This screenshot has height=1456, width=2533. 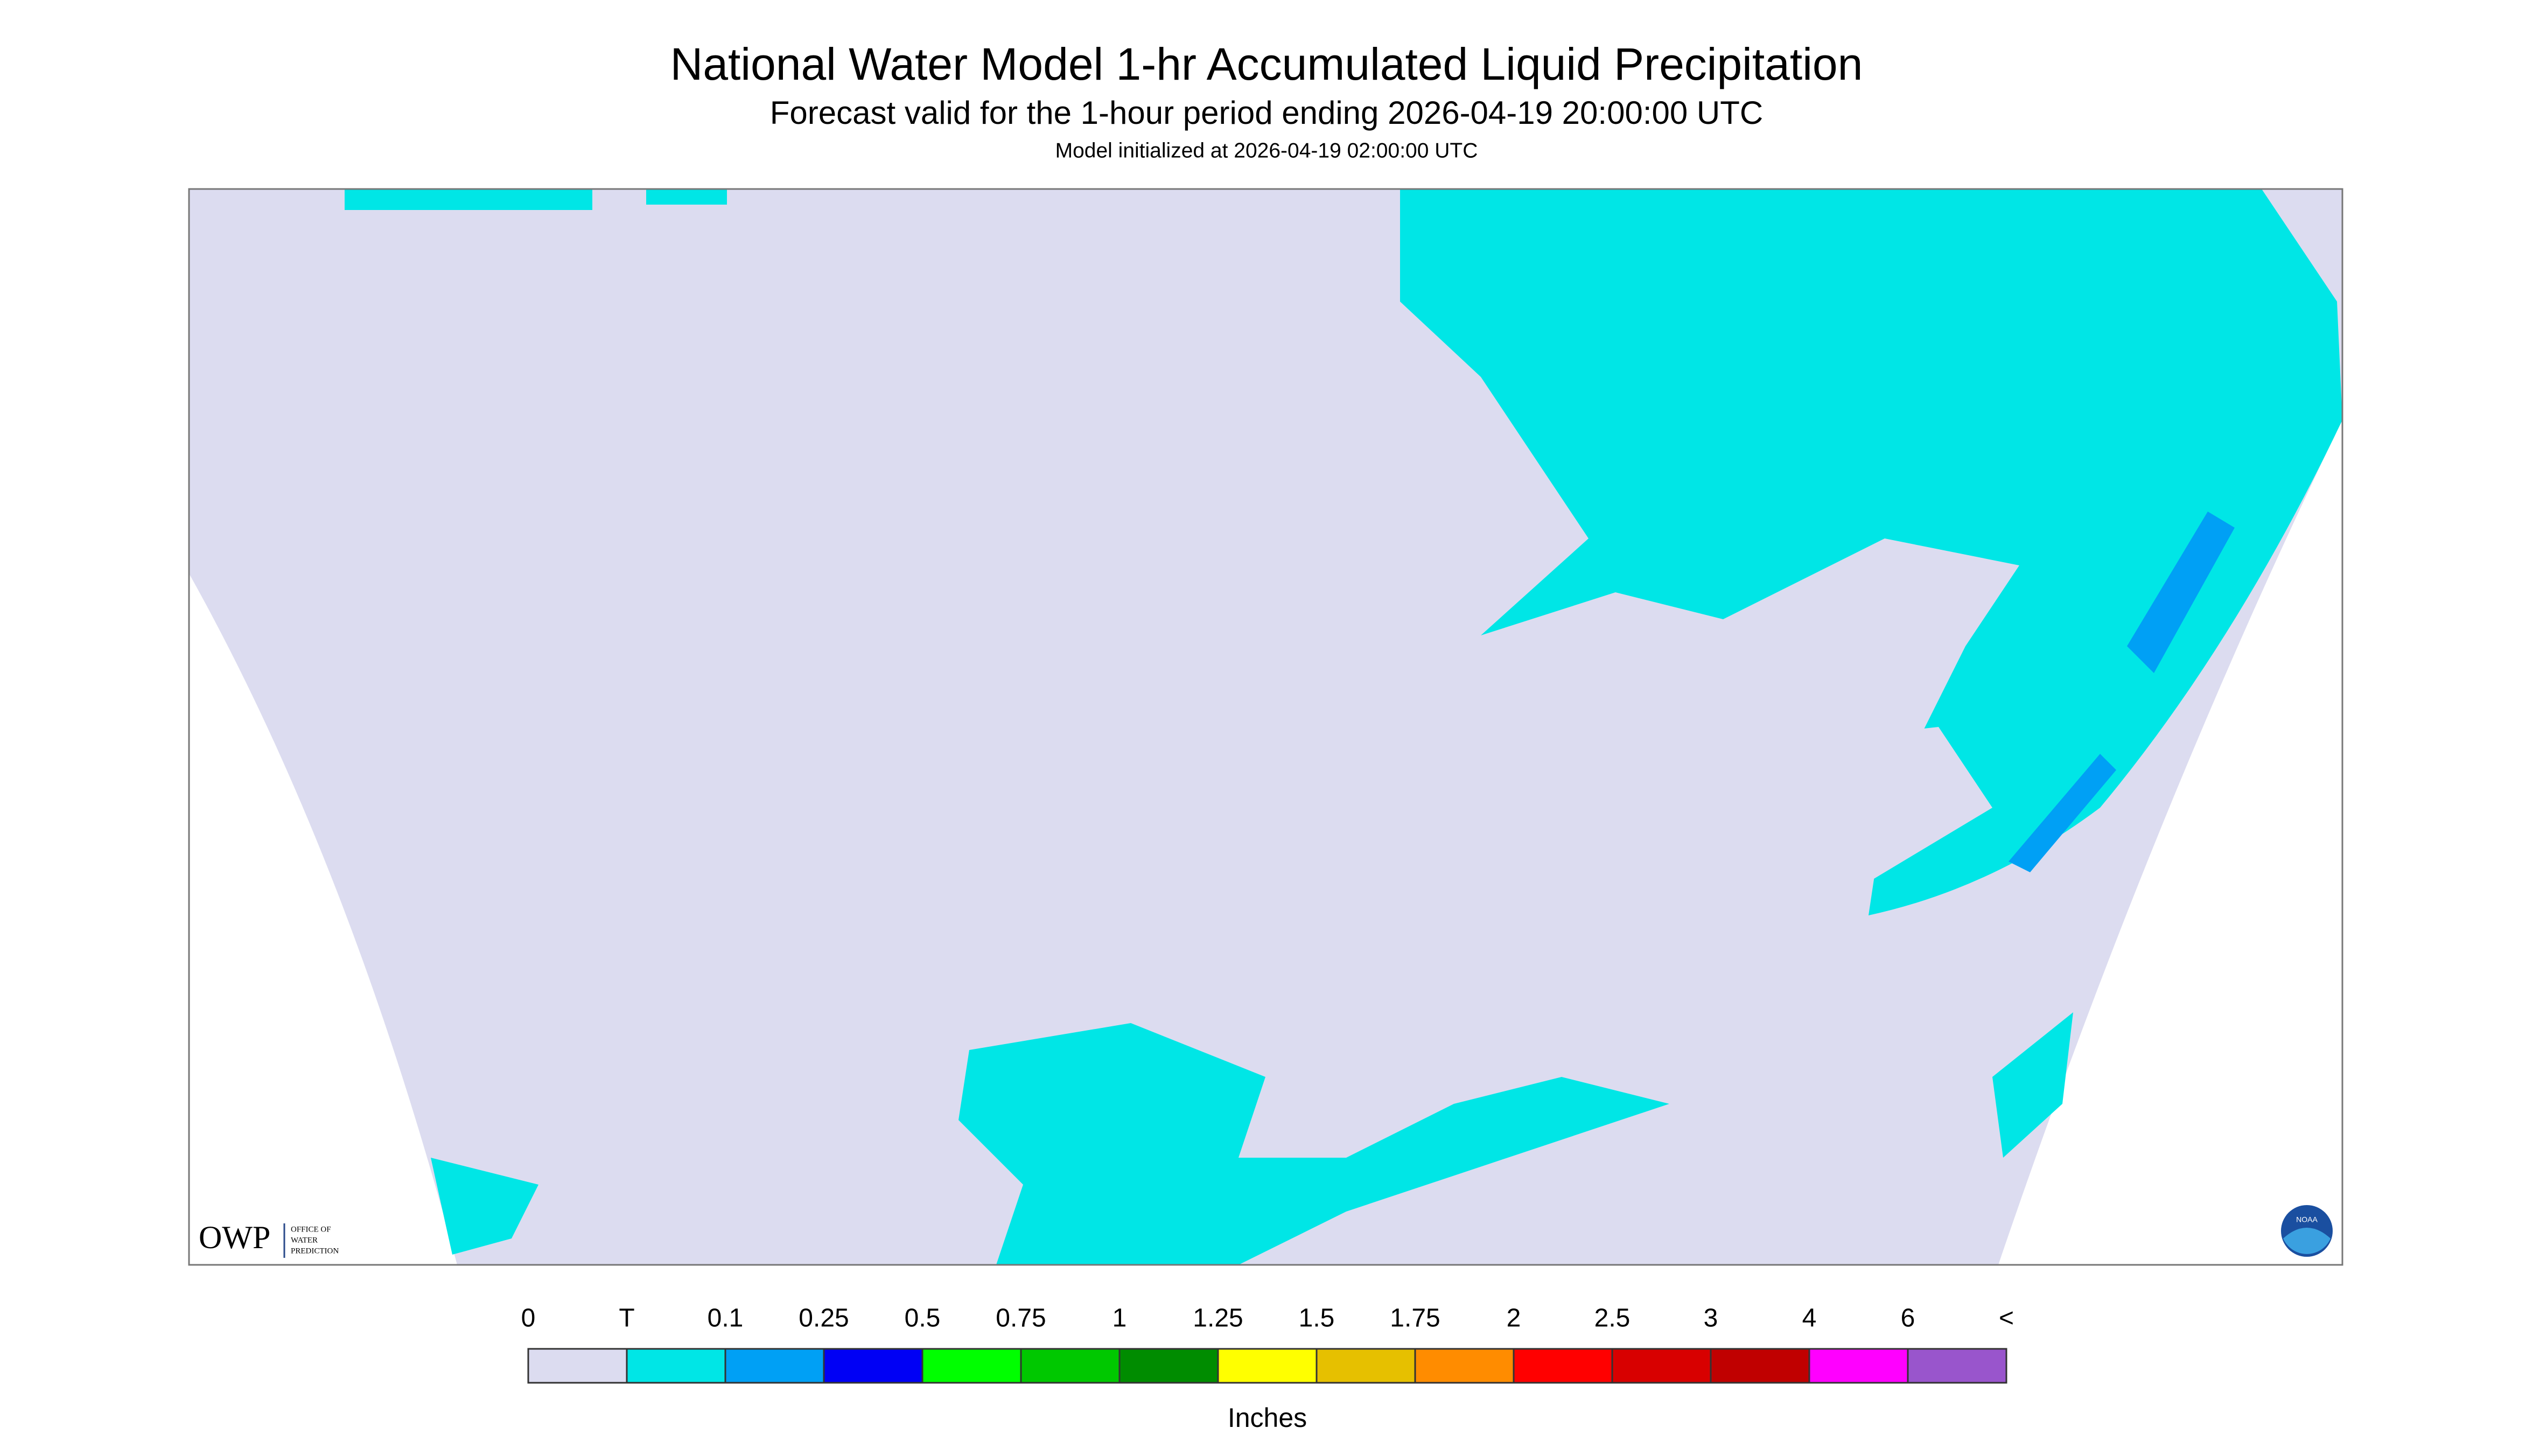 What do you see at coordinates (529, 1318) in the screenshot?
I see `legend-label: 0` at bounding box center [529, 1318].